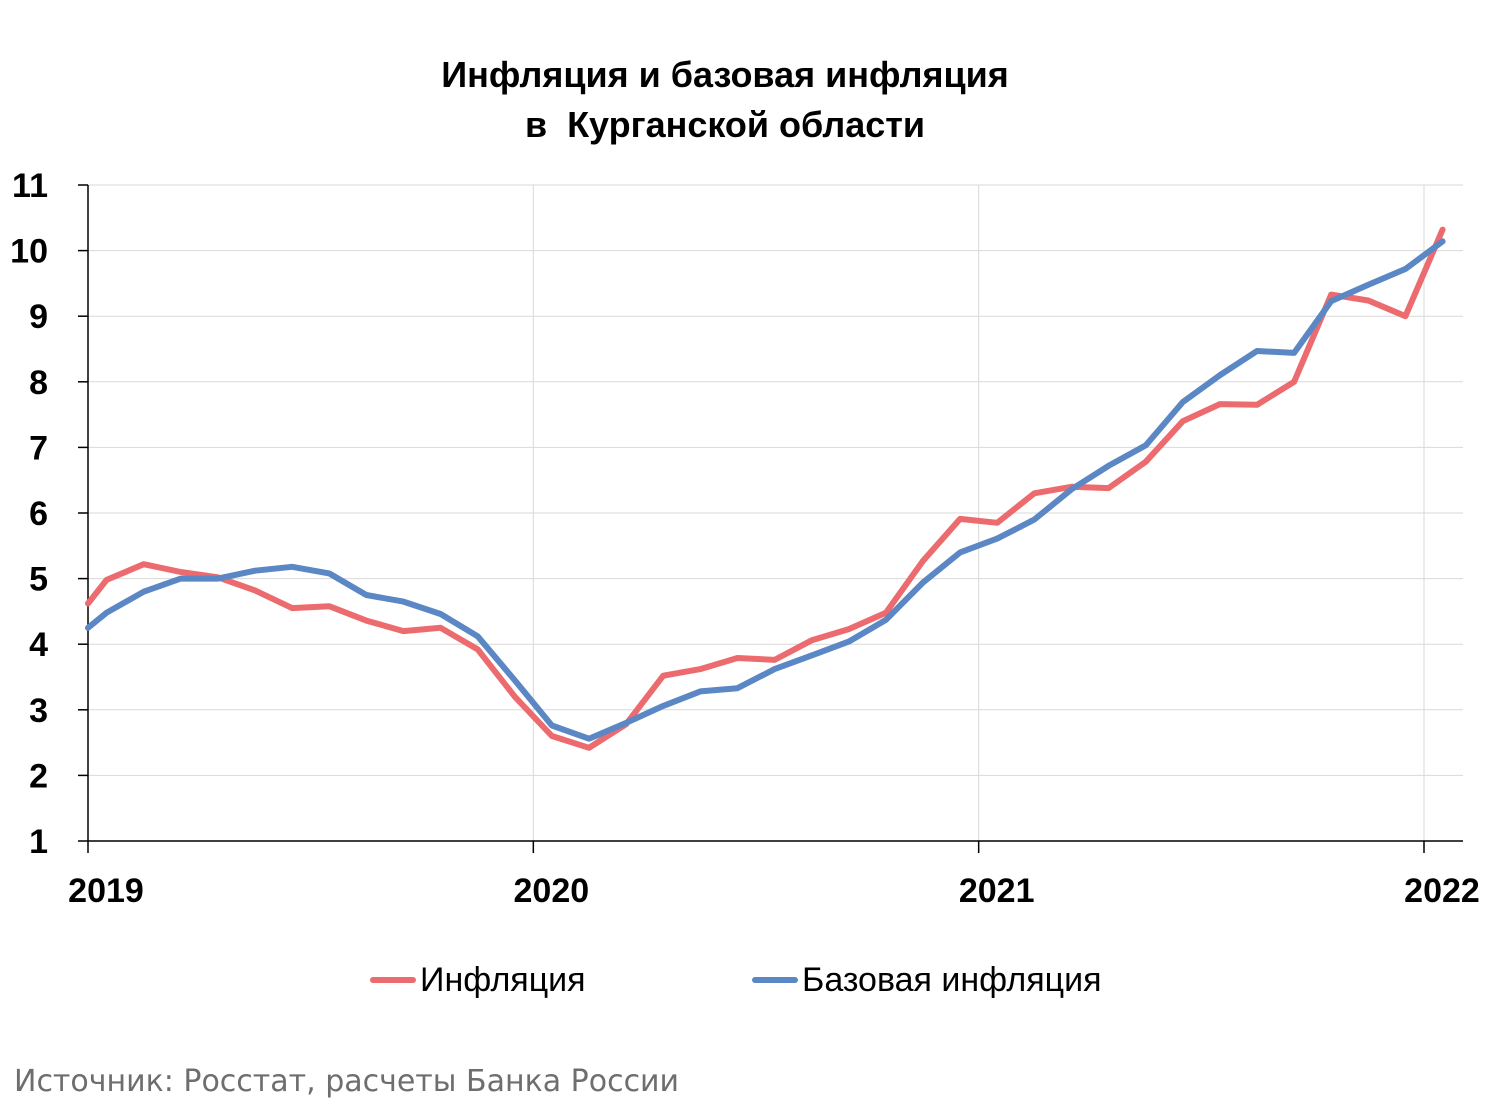 This screenshot has width=1502, height=1110. I want to click on y-tick-label-3: 3, so click(38, 711).